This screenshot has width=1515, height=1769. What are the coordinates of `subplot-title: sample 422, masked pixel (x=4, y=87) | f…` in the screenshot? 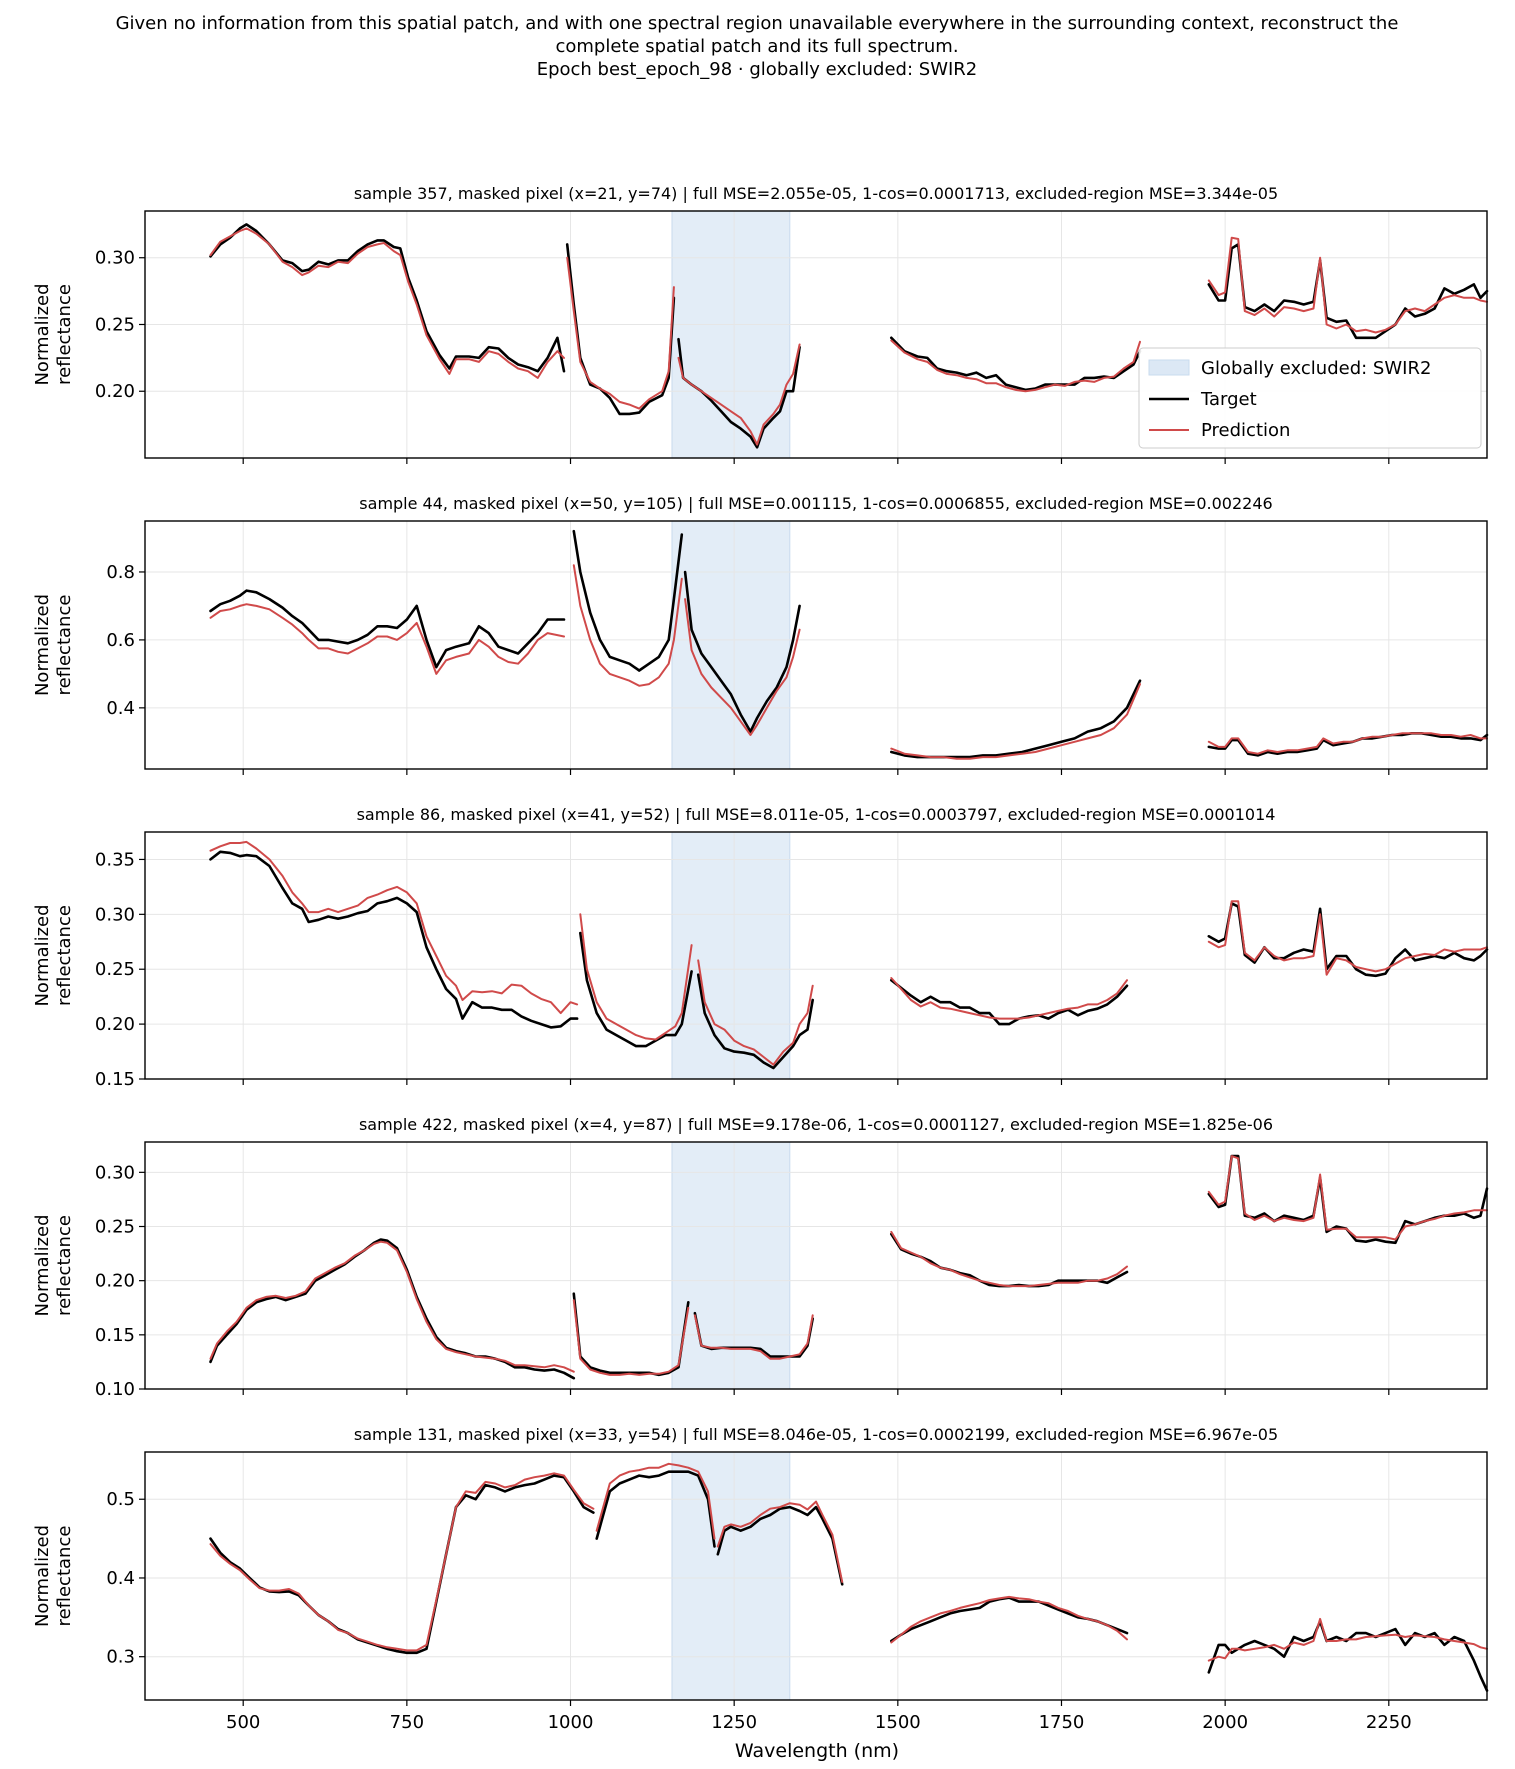 It's located at (816, 1124).